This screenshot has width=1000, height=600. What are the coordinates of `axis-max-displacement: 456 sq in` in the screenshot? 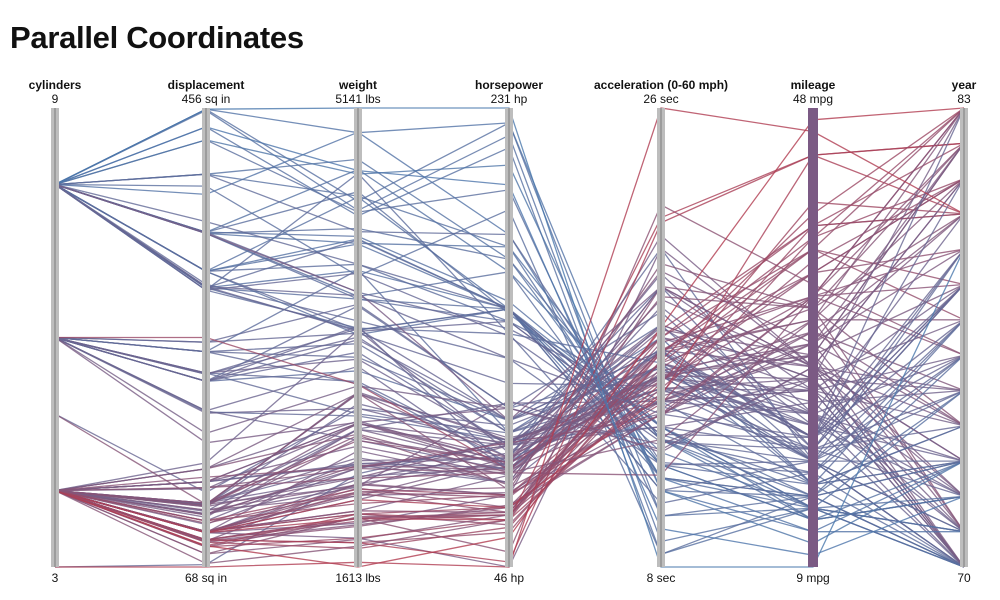 It's located at (206, 99).